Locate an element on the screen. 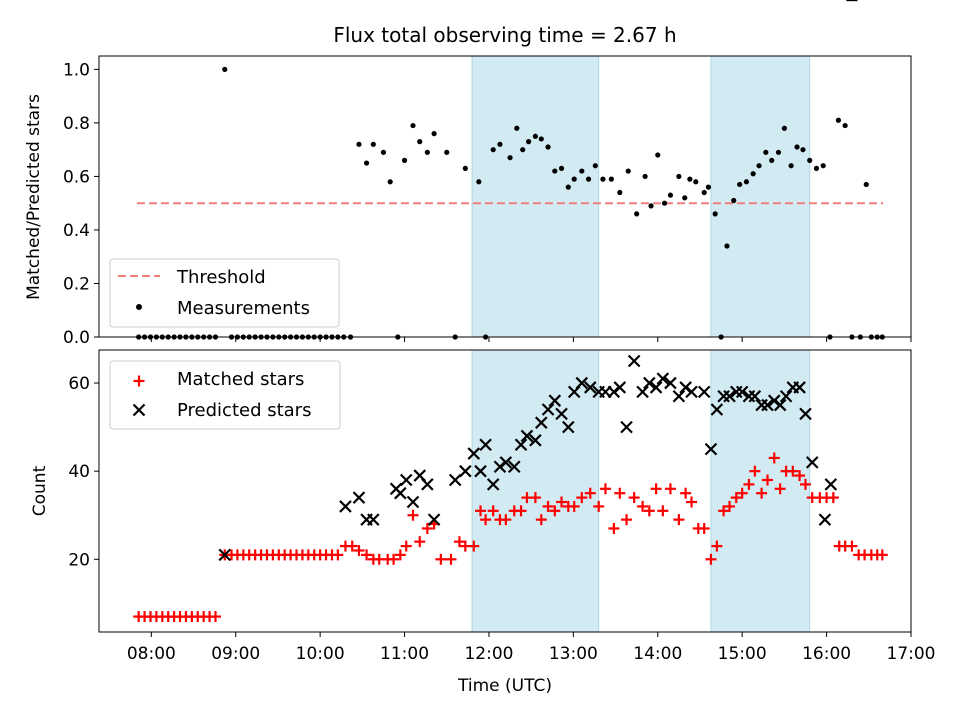 This screenshot has width=960, height=724. legend-matched-marker is located at coordinates (139, 381).